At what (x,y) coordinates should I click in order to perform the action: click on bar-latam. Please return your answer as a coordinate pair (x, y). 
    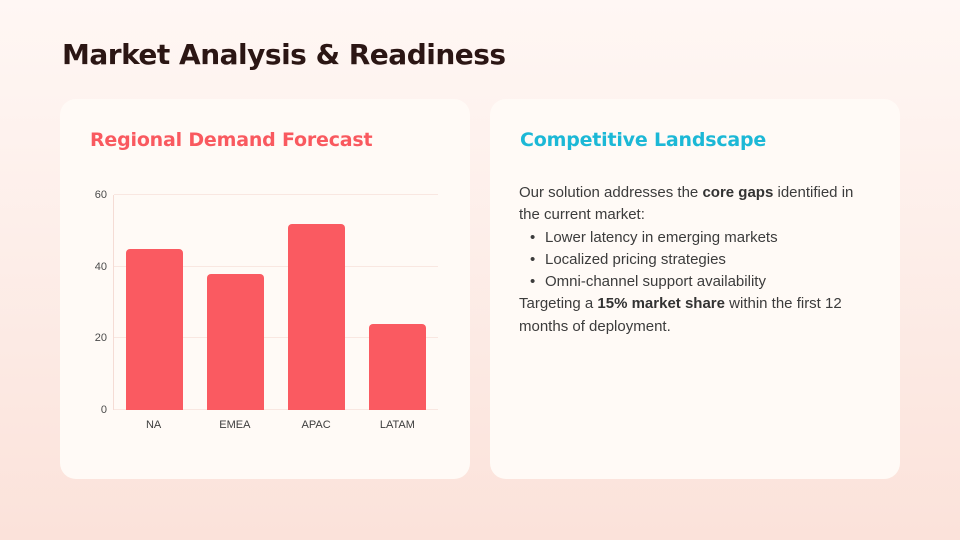
    Looking at the image, I should click on (397, 367).